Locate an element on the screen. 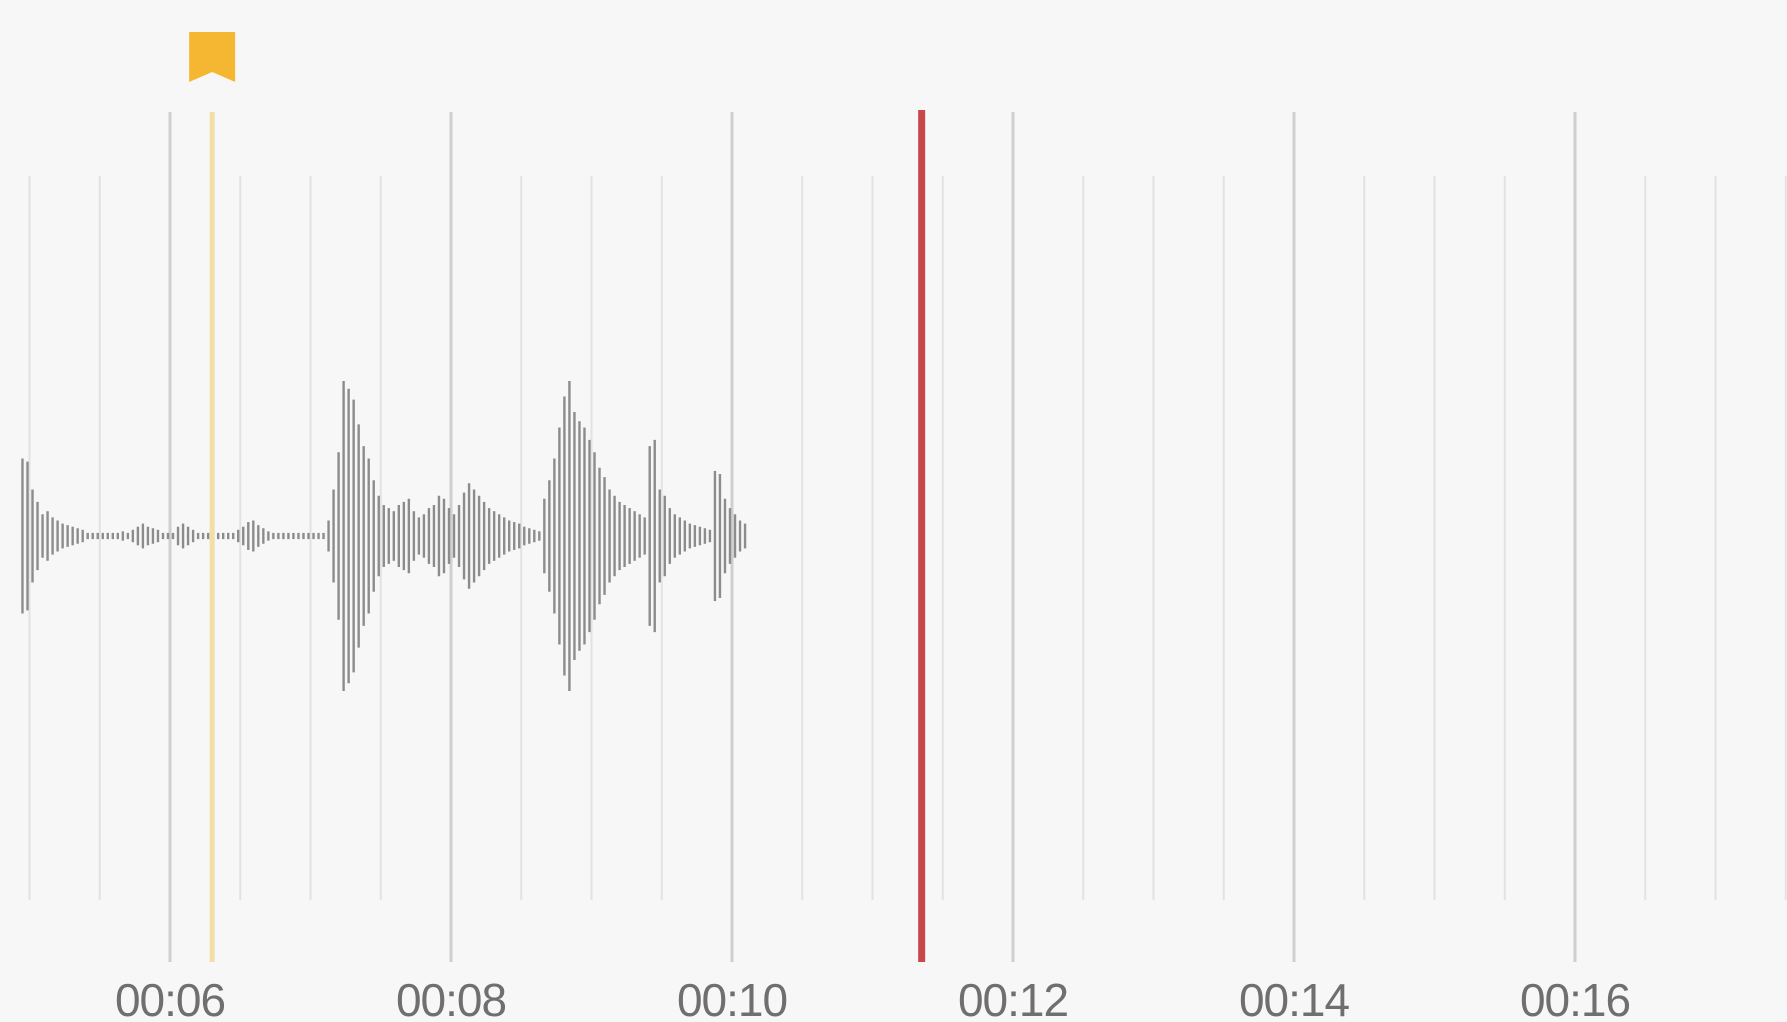  tick-label: 00:10 is located at coordinates (732, 998).